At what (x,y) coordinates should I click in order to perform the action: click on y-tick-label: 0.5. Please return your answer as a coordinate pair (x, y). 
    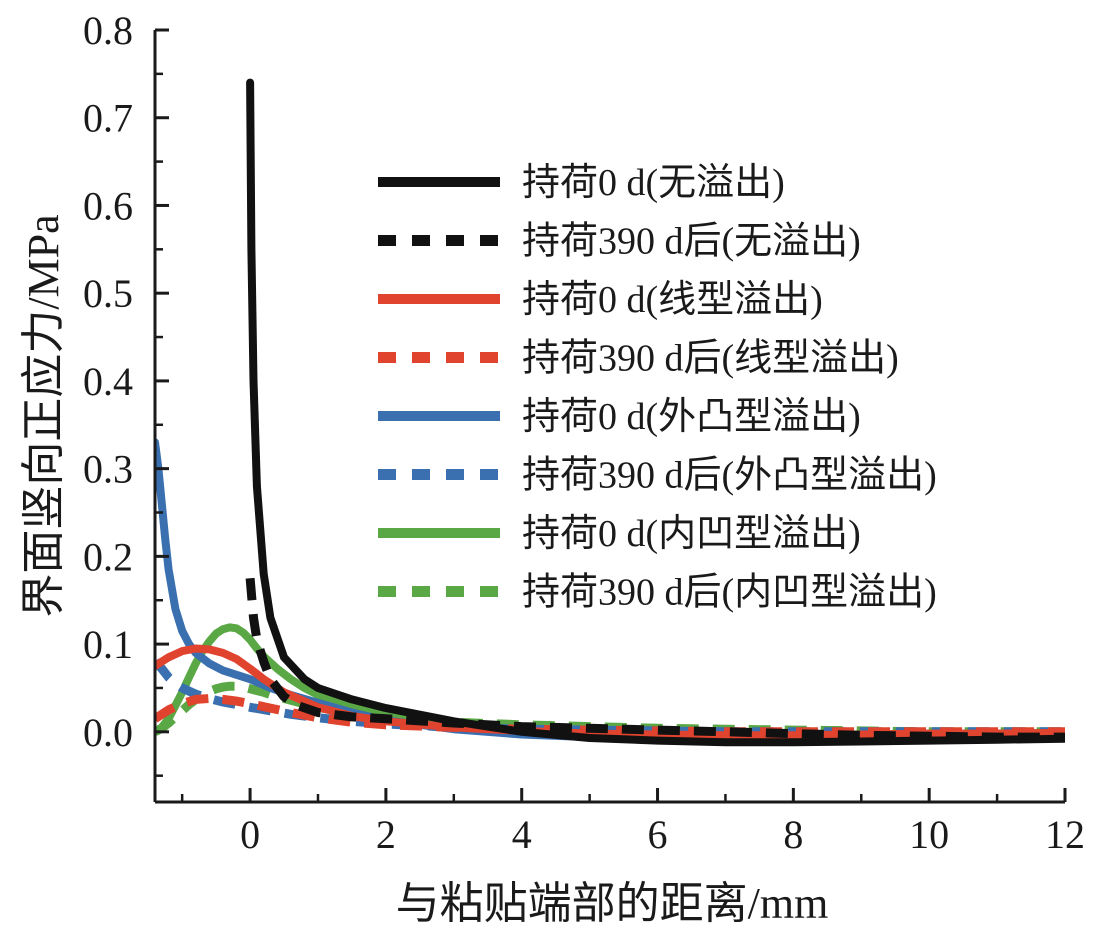
    Looking at the image, I should click on (108, 293).